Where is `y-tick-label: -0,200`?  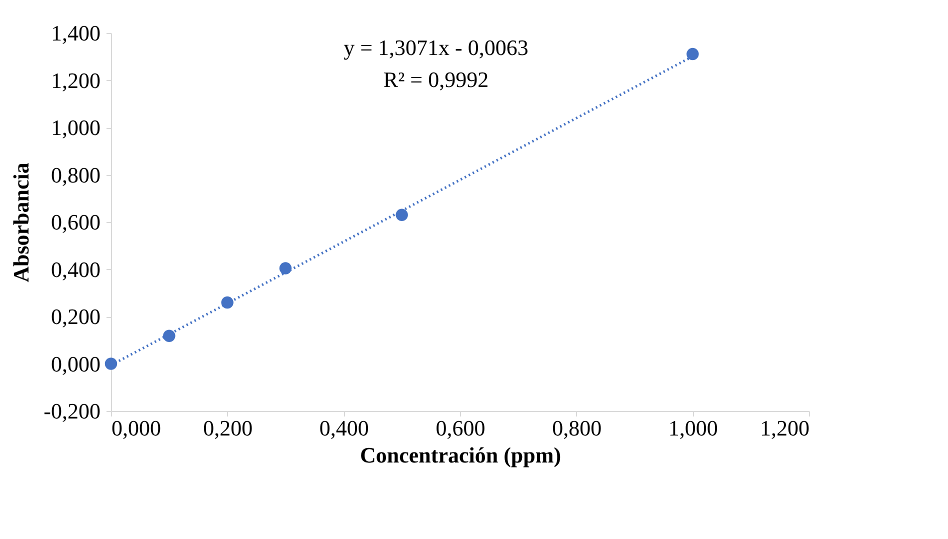
y-tick-label: -0,200 is located at coordinates (72, 411).